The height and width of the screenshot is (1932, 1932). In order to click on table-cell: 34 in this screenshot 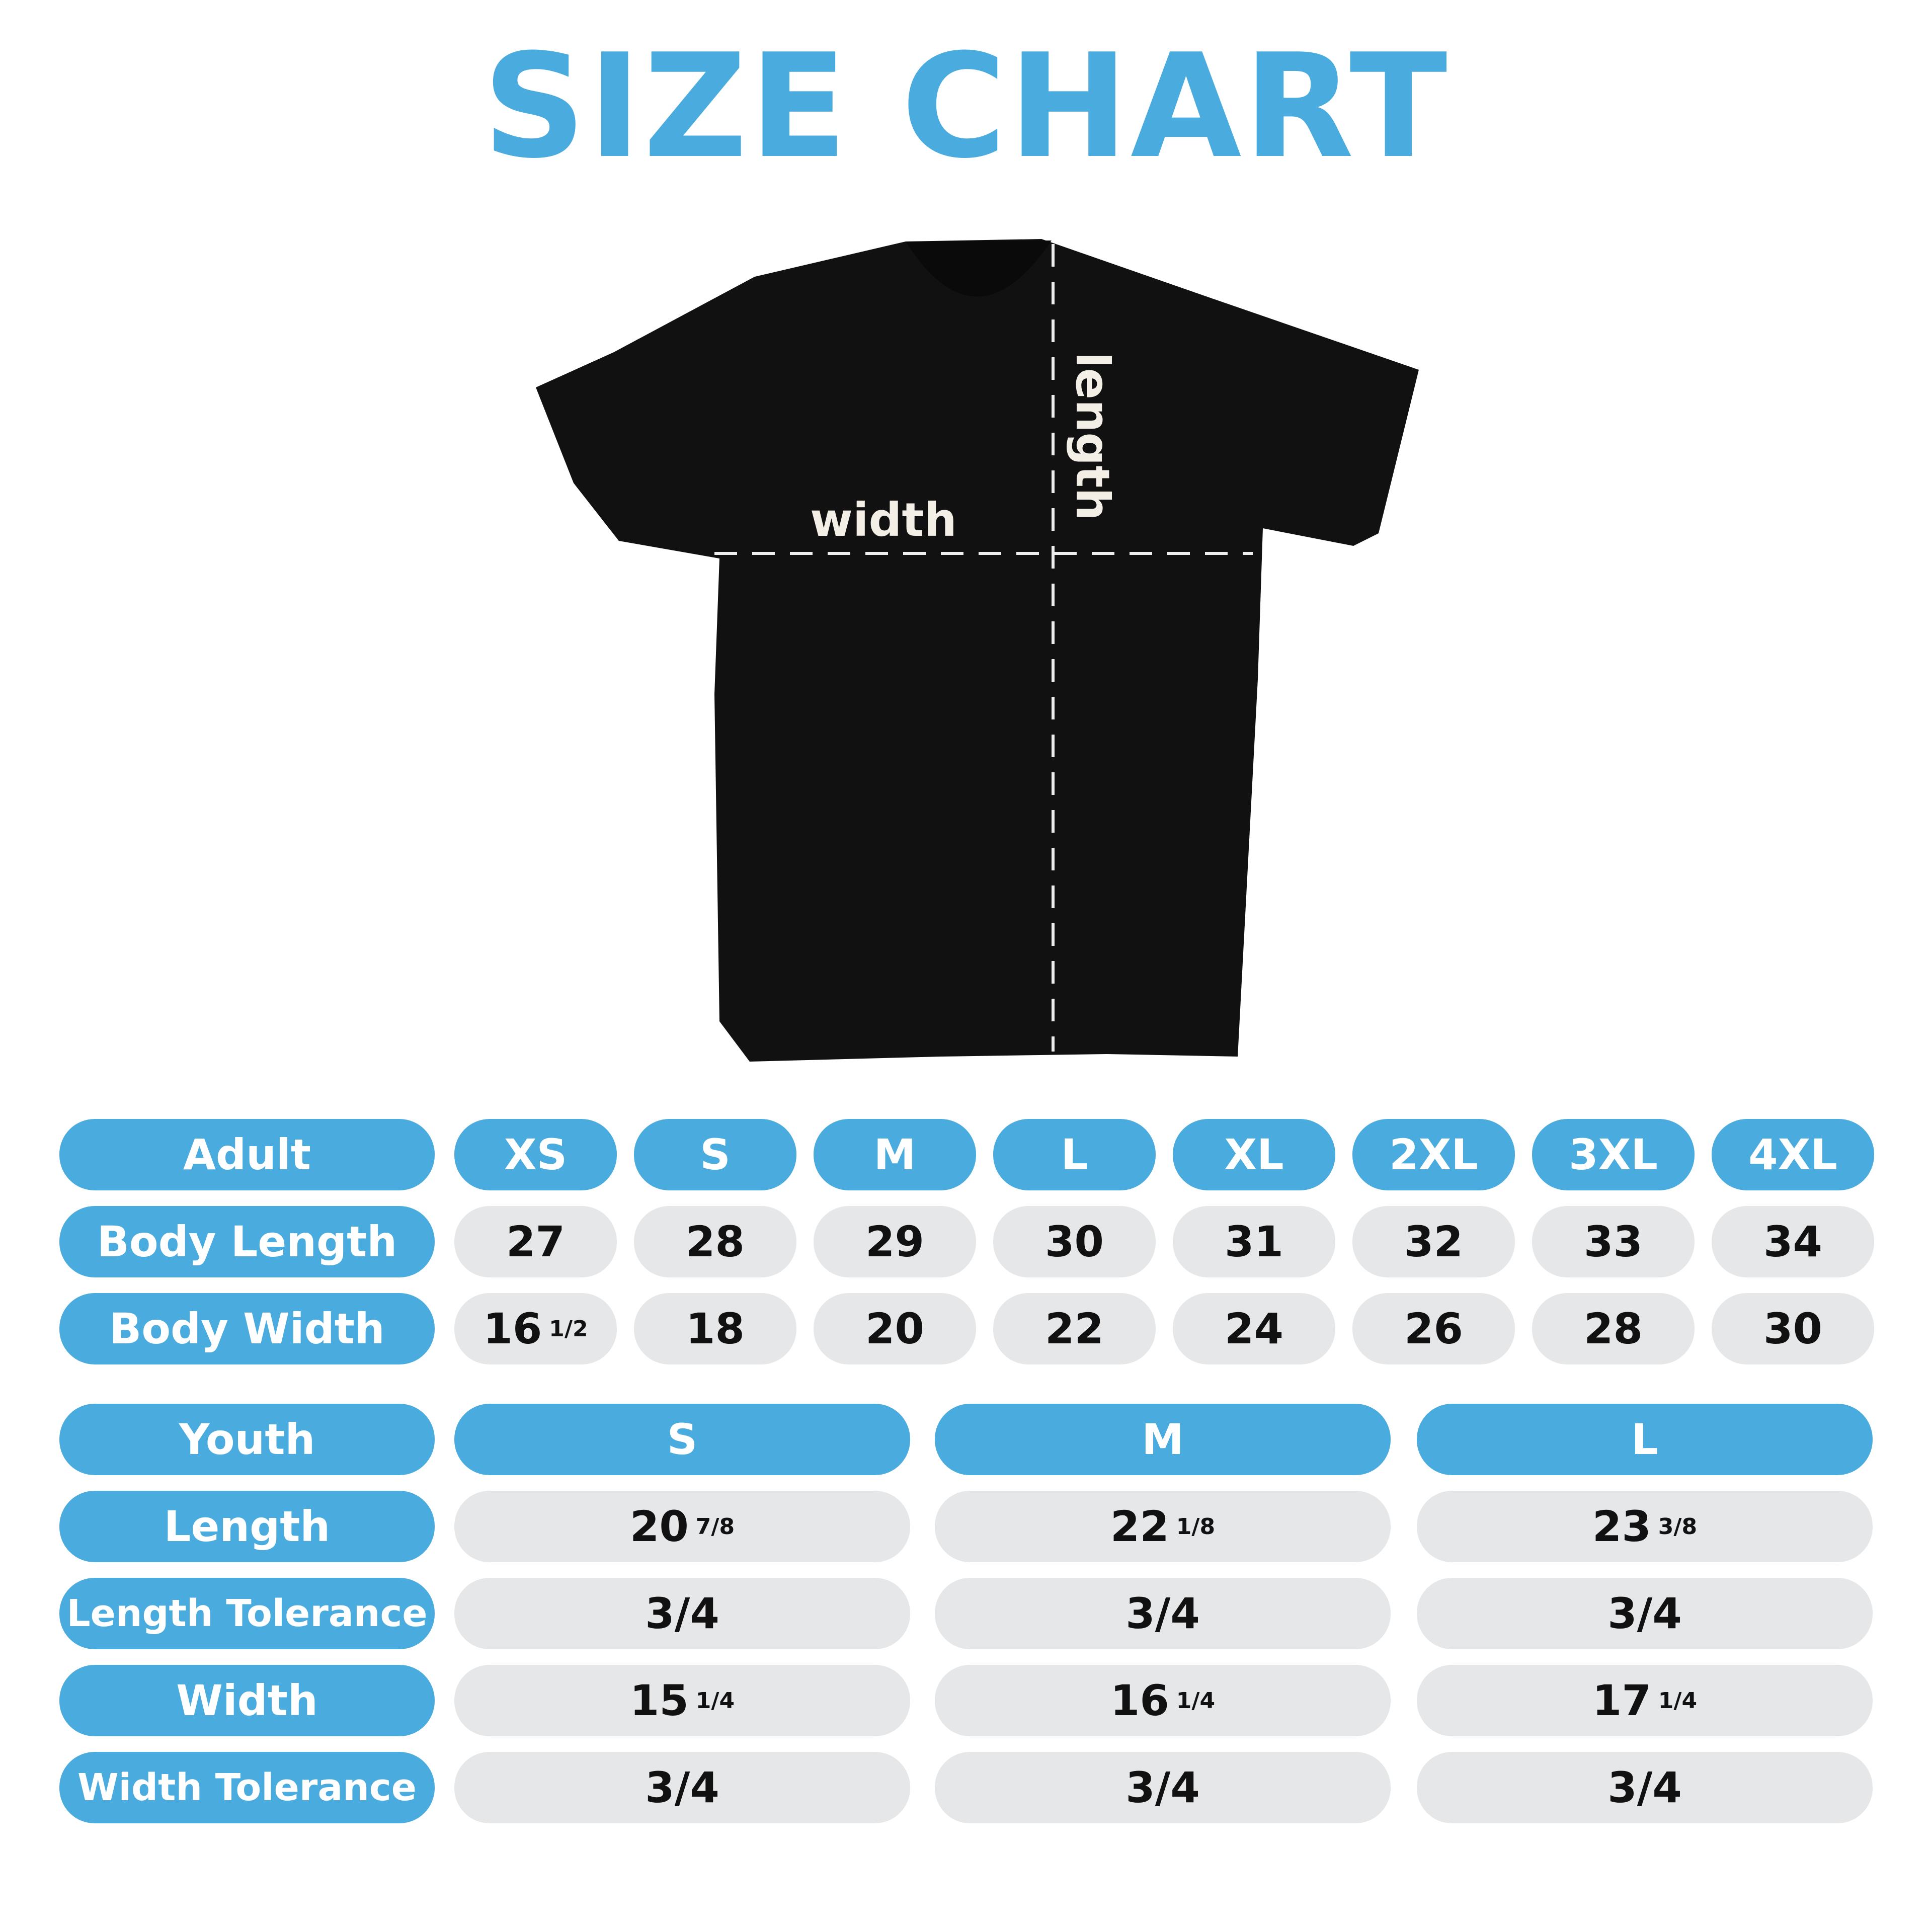, I will do `click(1793, 1242)`.